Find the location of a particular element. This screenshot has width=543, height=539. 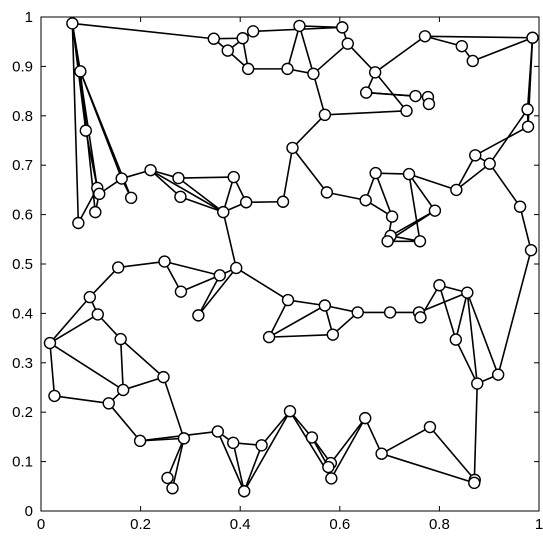

x-tick-label: 0.6 is located at coordinates (339, 524).